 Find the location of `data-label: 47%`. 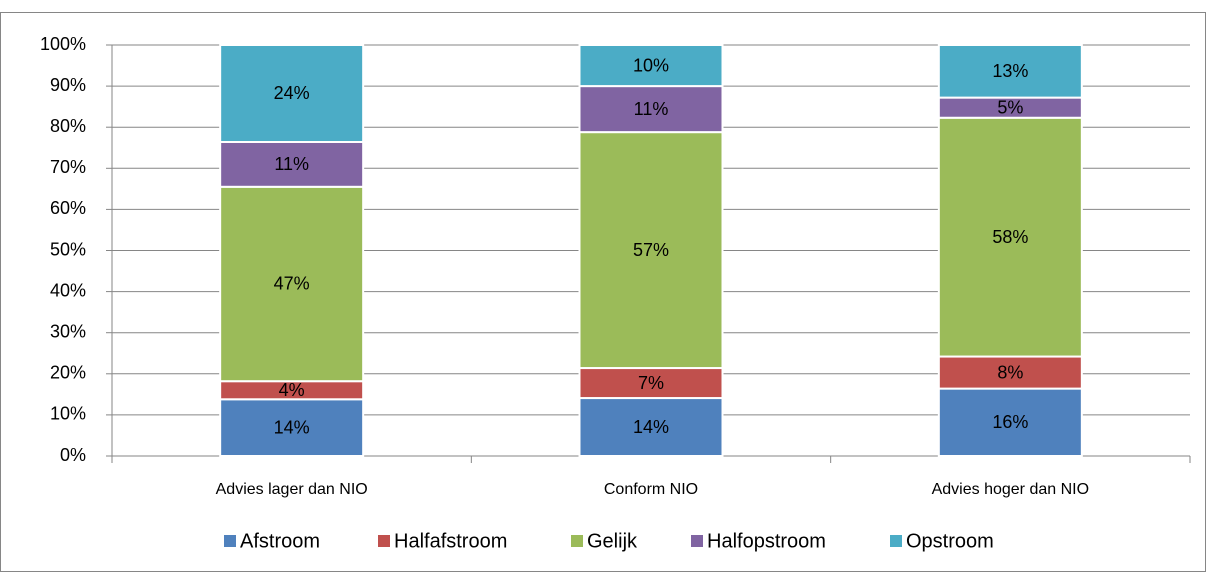

data-label: 47% is located at coordinates (292, 284).